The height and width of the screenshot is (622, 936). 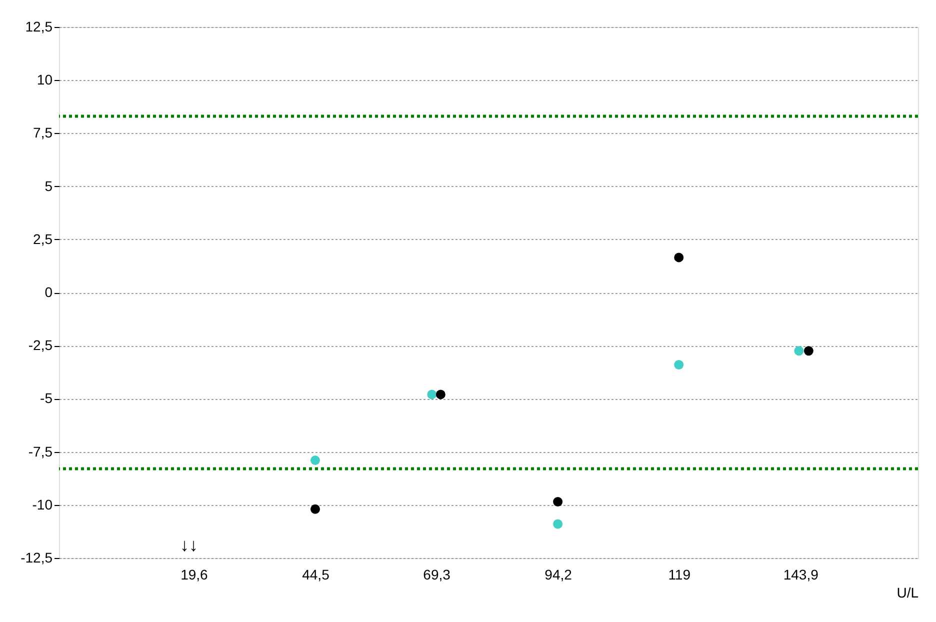 What do you see at coordinates (189, 545) in the screenshot?
I see `annotation: ↓↓` at bounding box center [189, 545].